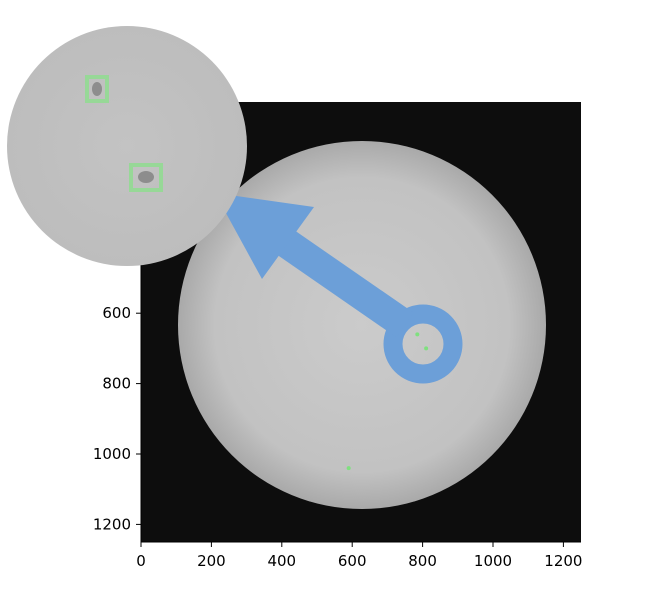 This screenshot has height=593, width=651. Describe the element at coordinates (264, 236) in the screenshot. I see `arrow-head` at that location.